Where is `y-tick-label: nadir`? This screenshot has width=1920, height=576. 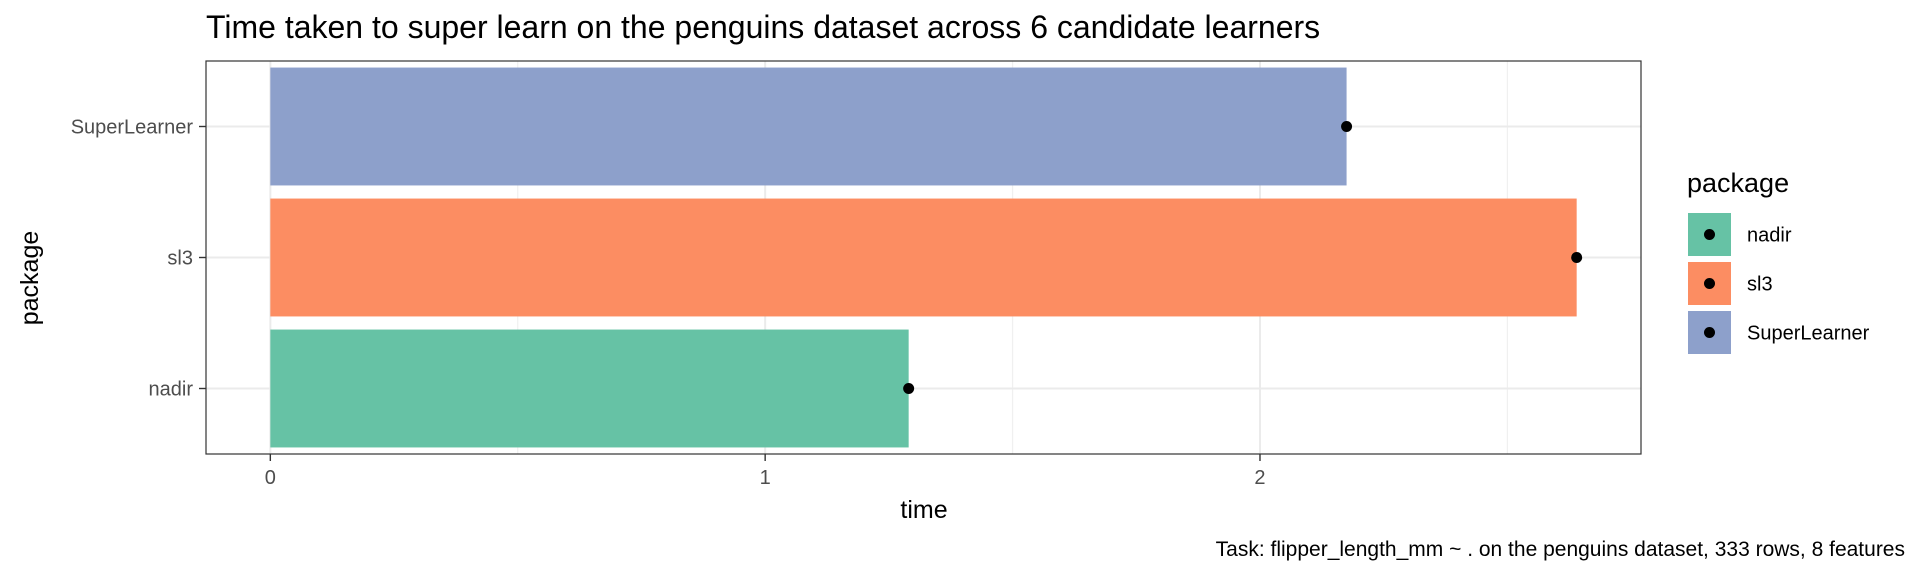
y-tick-label: nadir is located at coordinates (171, 390).